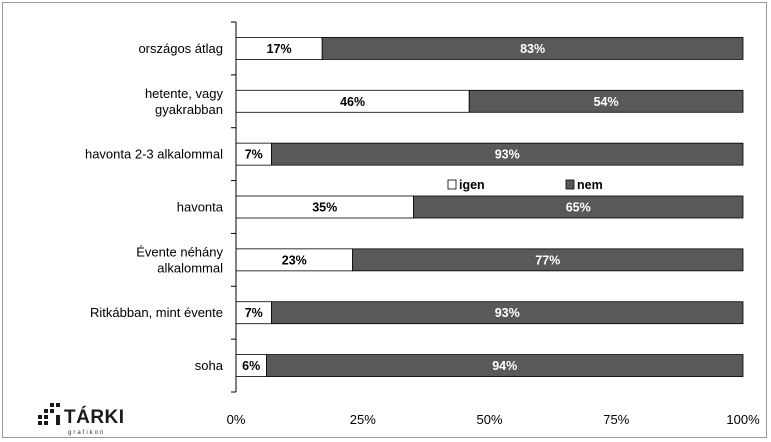 The width and height of the screenshot is (771, 442). Describe the element at coordinates (570, 184) in the screenshot. I see `legend-swatch-nem` at that location.